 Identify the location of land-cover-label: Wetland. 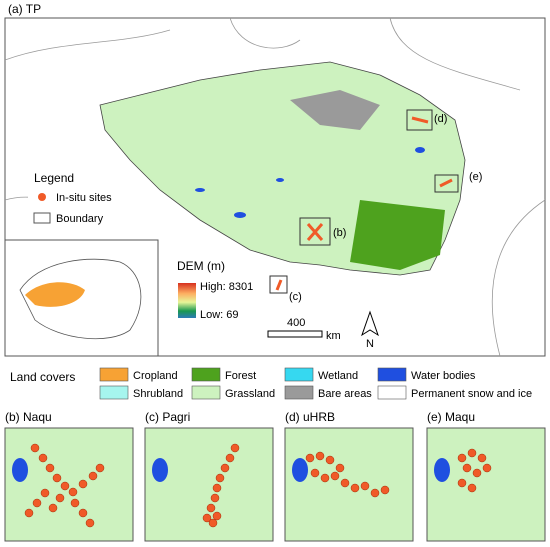
(338, 376).